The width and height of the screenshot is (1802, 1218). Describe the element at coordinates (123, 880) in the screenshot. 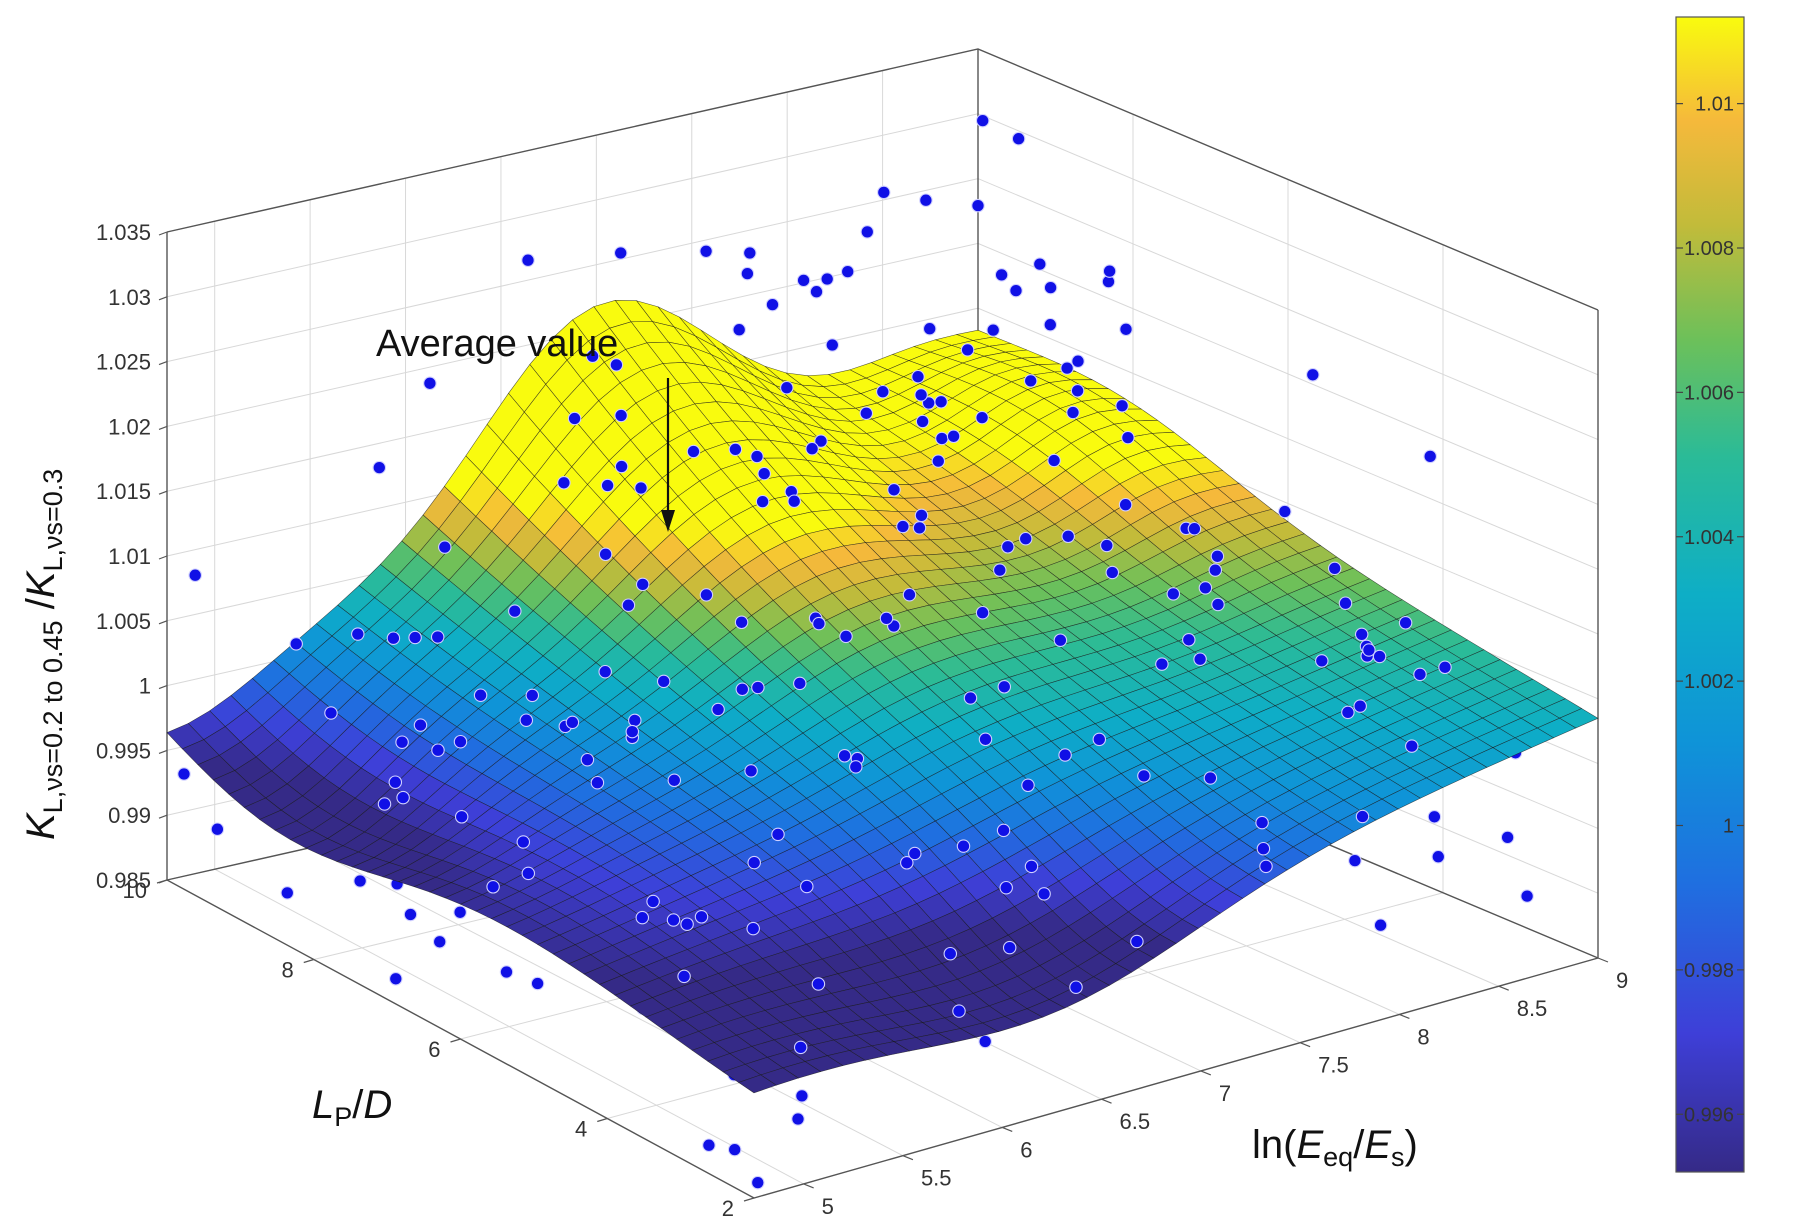

I see `z-tick-label-0: 0.985` at that location.